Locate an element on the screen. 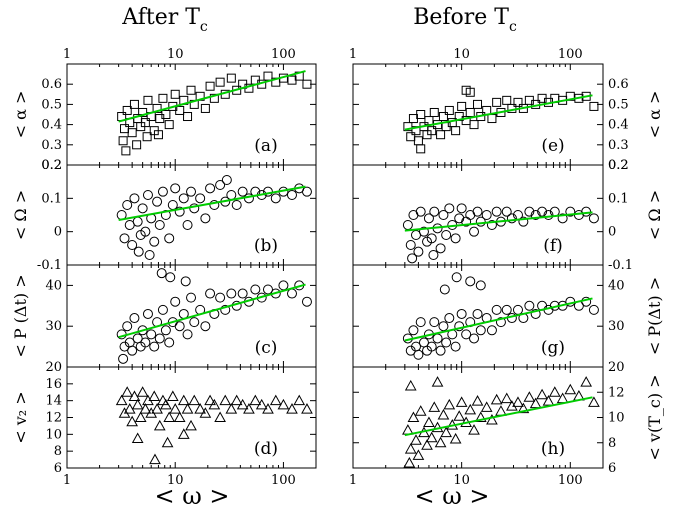  y-tick-label: 40 is located at coordinates (616, 285).